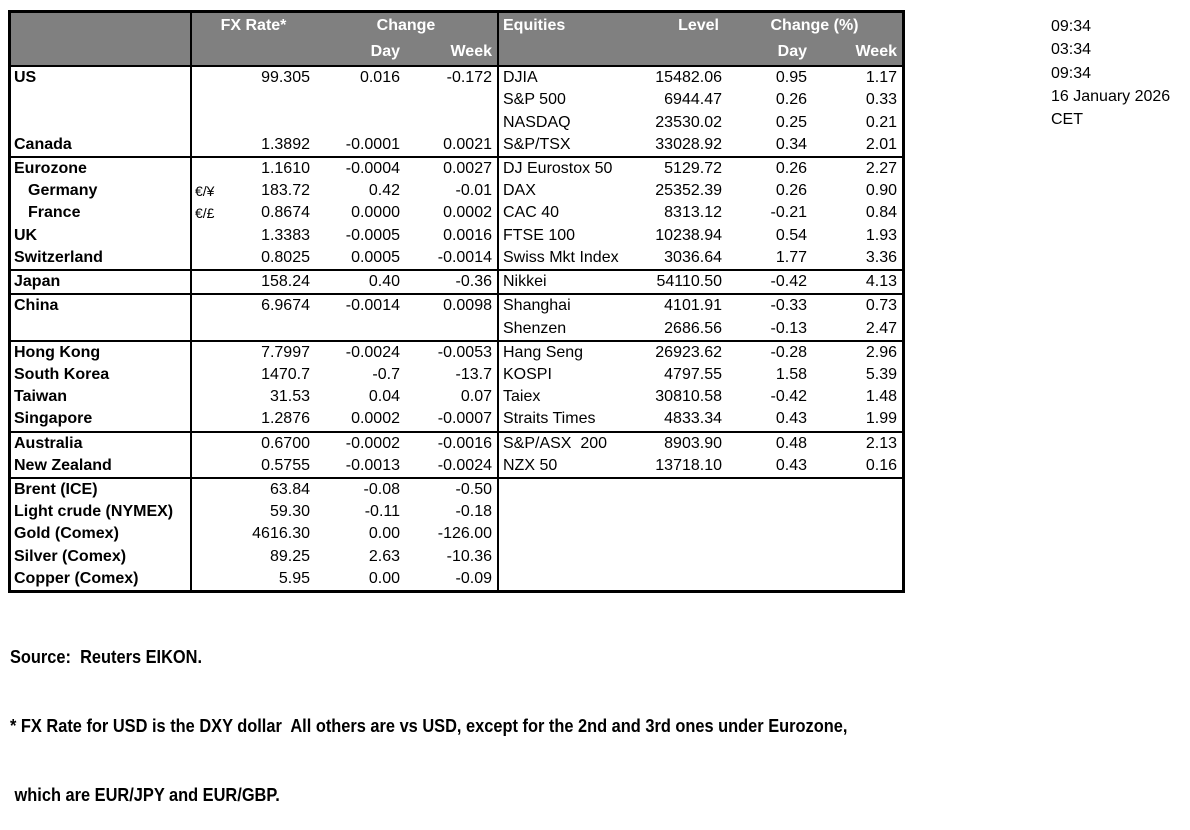  What do you see at coordinates (372, 443) in the screenshot?
I see `fx-change-day-cell: -0.0002` at bounding box center [372, 443].